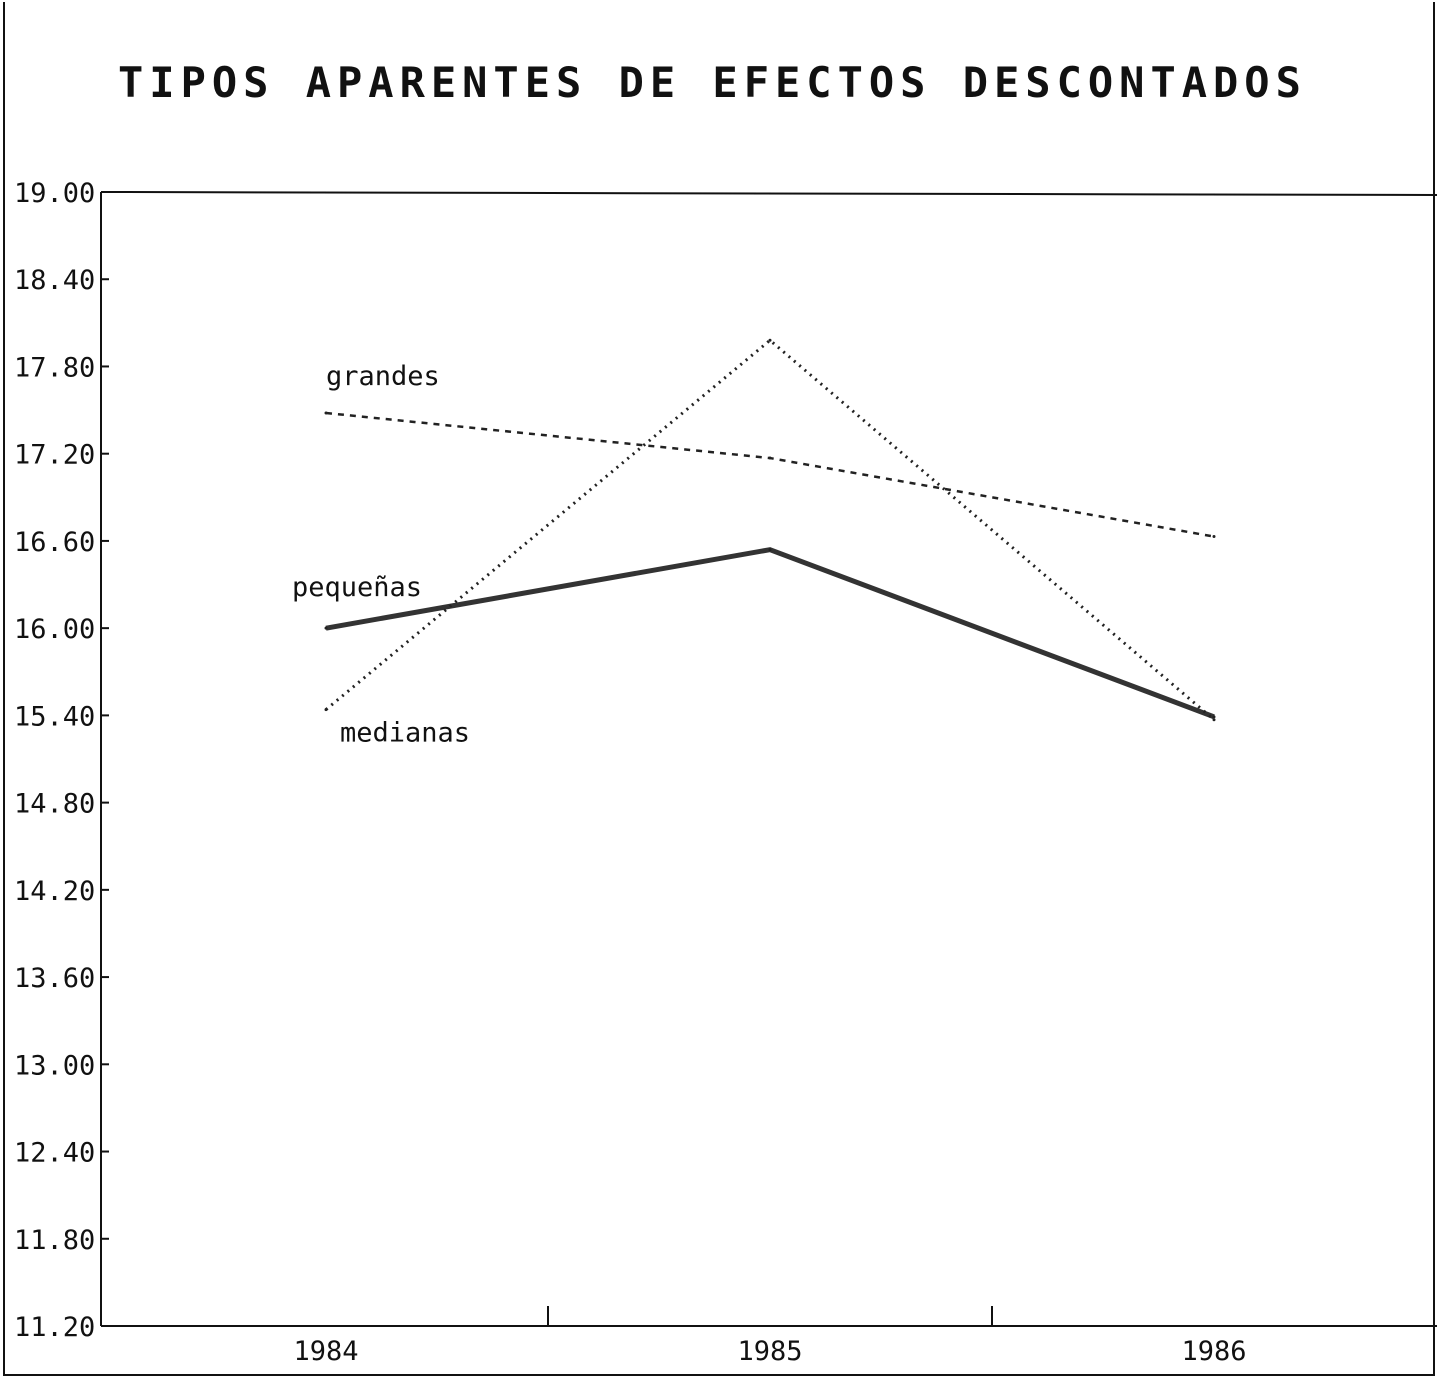 This screenshot has height=1382, width=1439. What do you see at coordinates (54, 978) in the screenshot?
I see `y-tick-label: 13.60` at bounding box center [54, 978].